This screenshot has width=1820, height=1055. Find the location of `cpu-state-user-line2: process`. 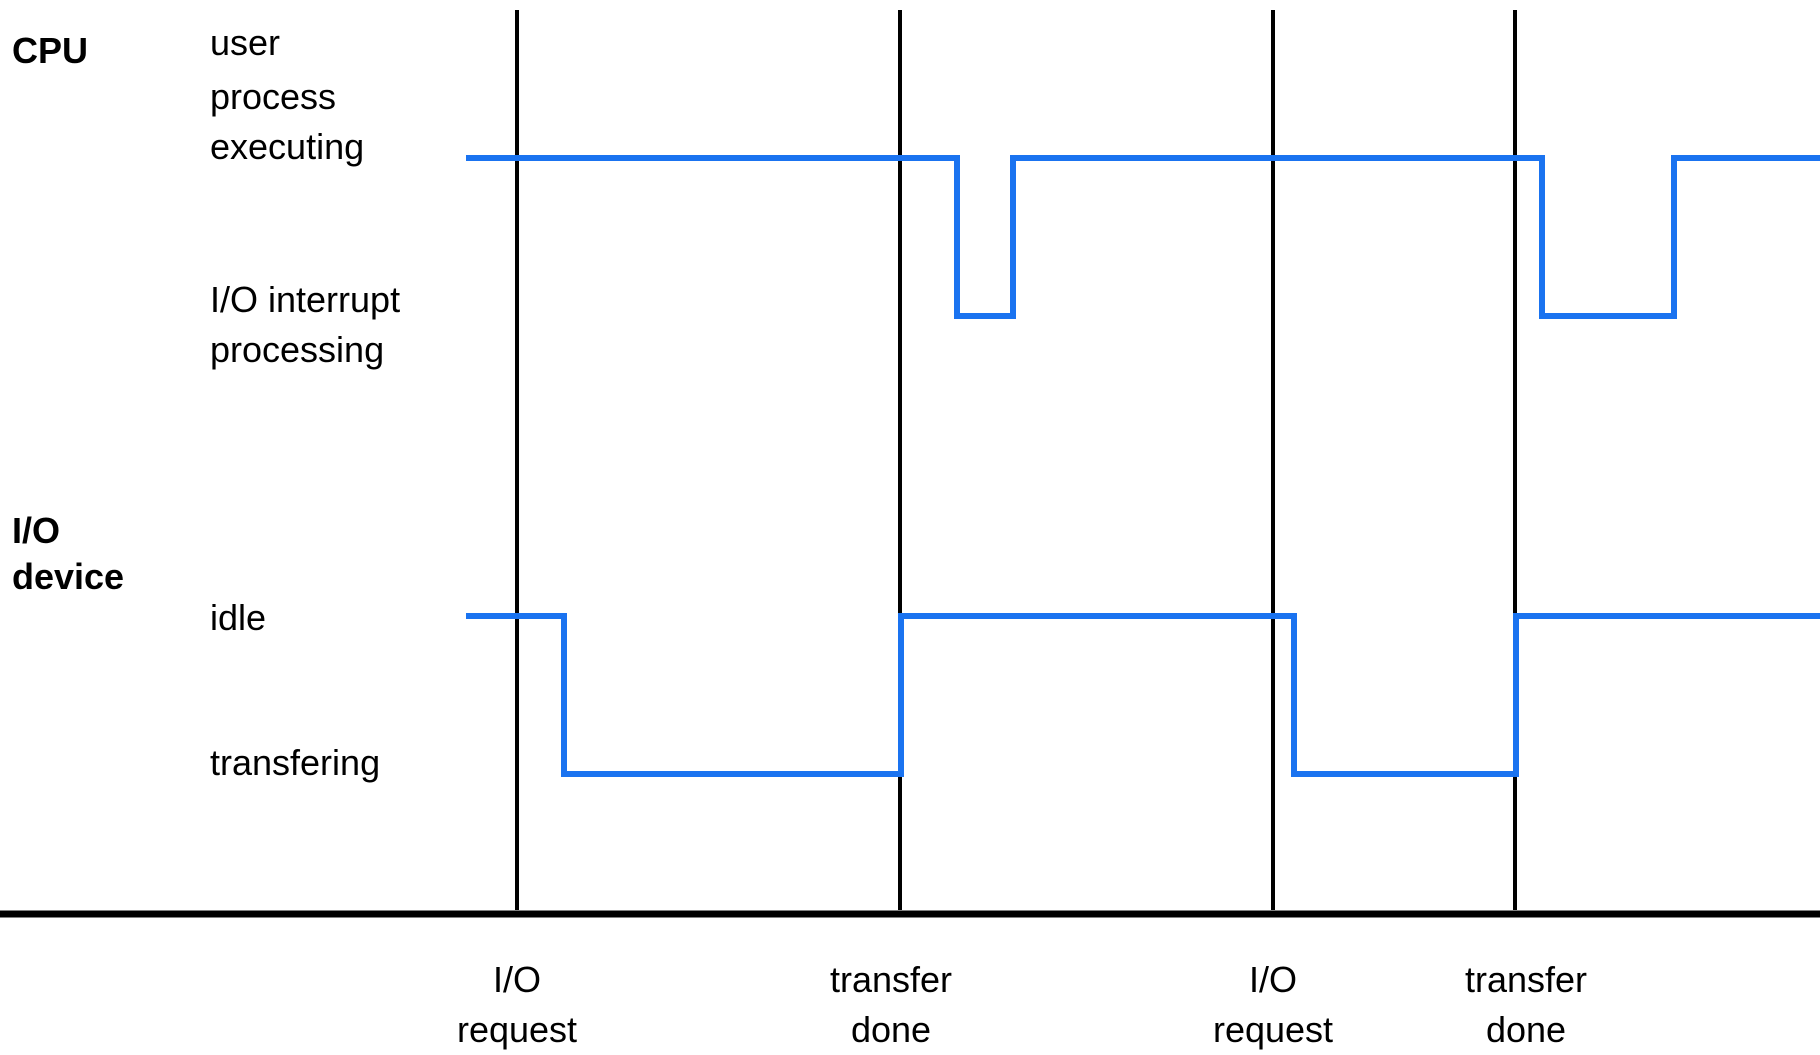

cpu-state-user-line2: process is located at coordinates (273, 96).